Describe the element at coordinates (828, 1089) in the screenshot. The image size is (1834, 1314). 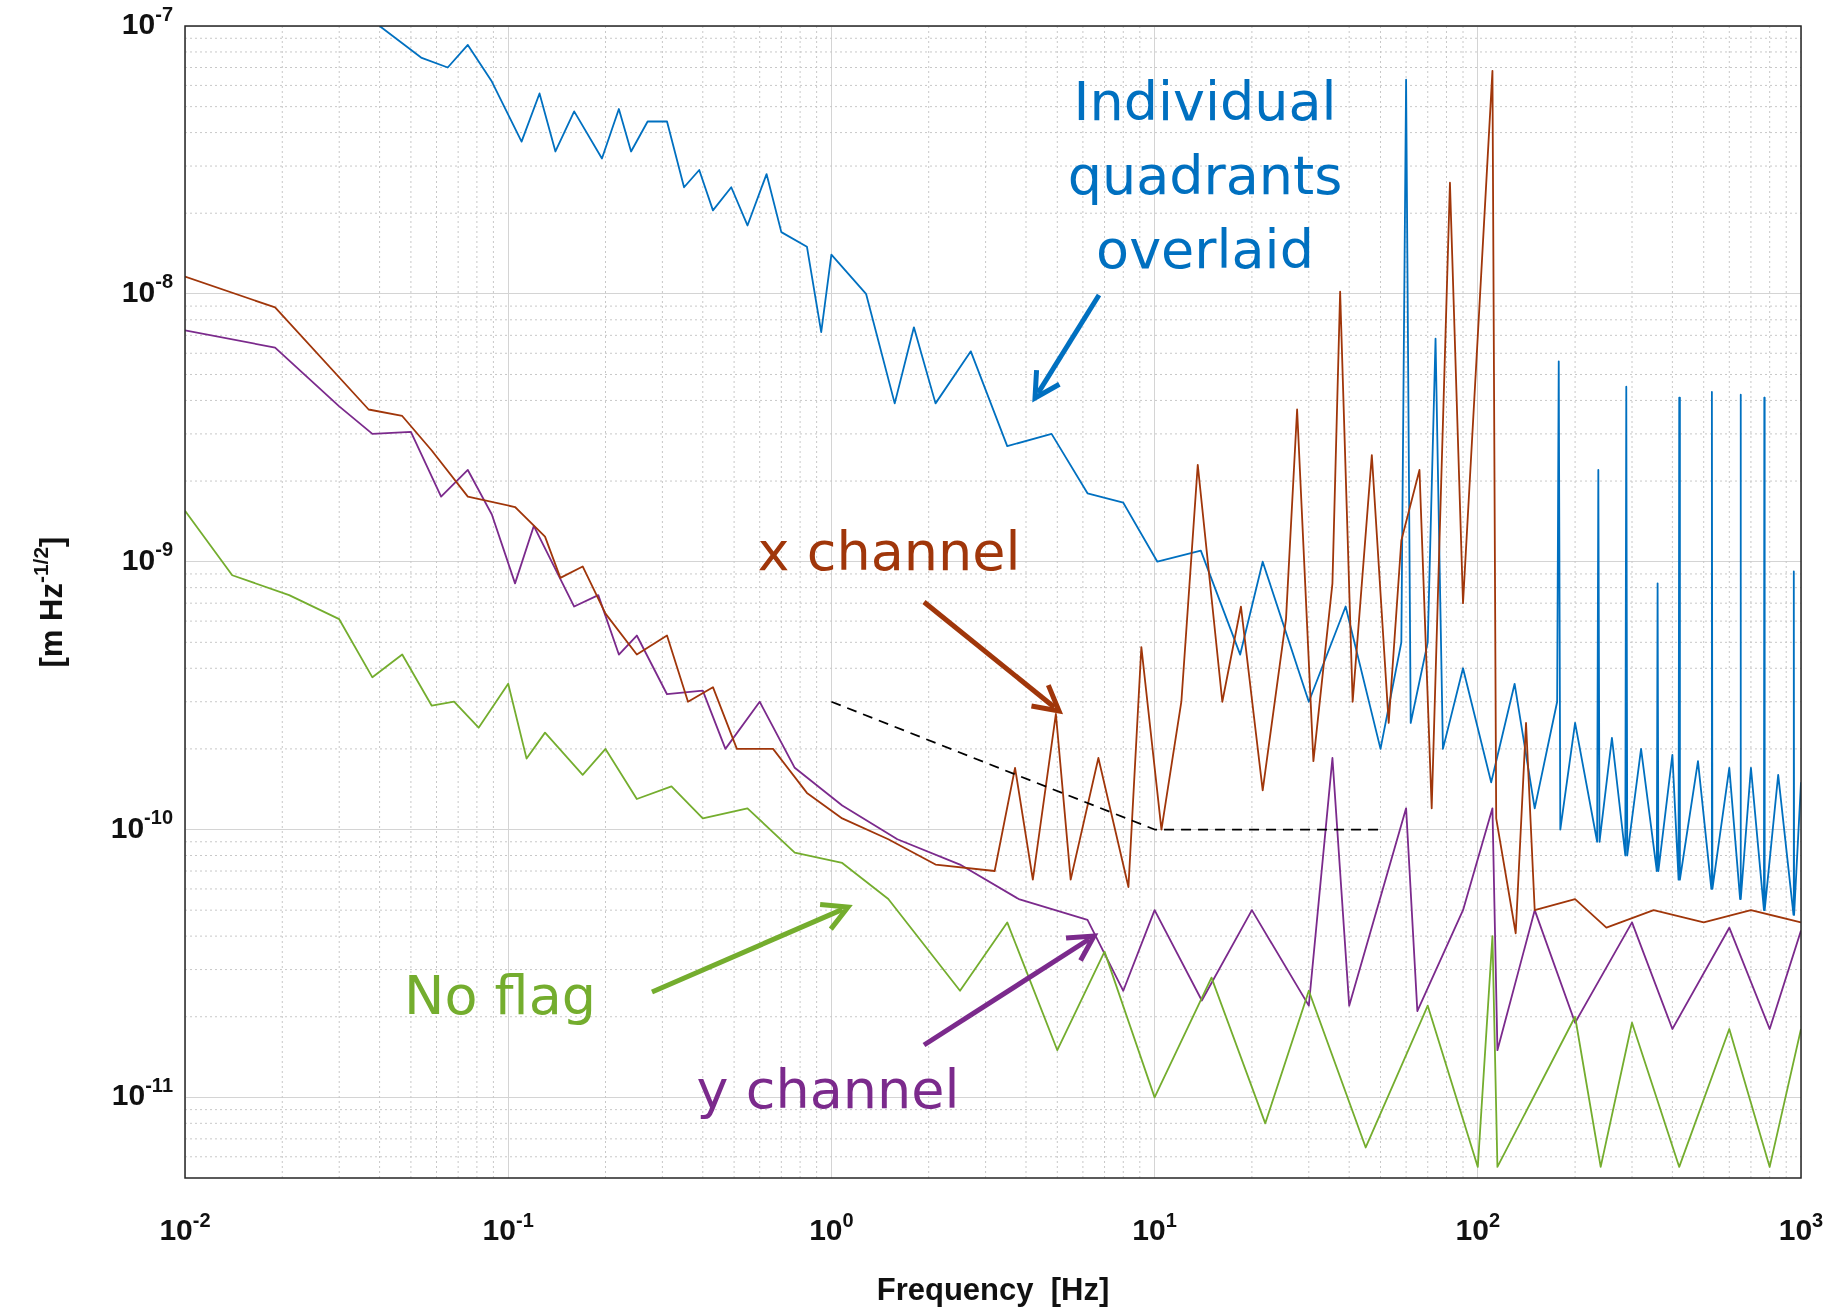
I see `legend-label: y channel` at that location.